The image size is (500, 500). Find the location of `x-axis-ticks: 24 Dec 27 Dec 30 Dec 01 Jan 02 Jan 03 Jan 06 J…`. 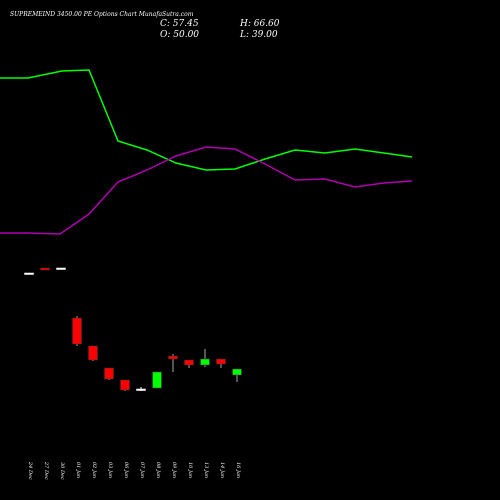

x-axis-ticks: 24 Dec 27 Dec 30 Dec 01 Jan 02 Jan 03 Jan 06 J… is located at coordinates (134, 470).